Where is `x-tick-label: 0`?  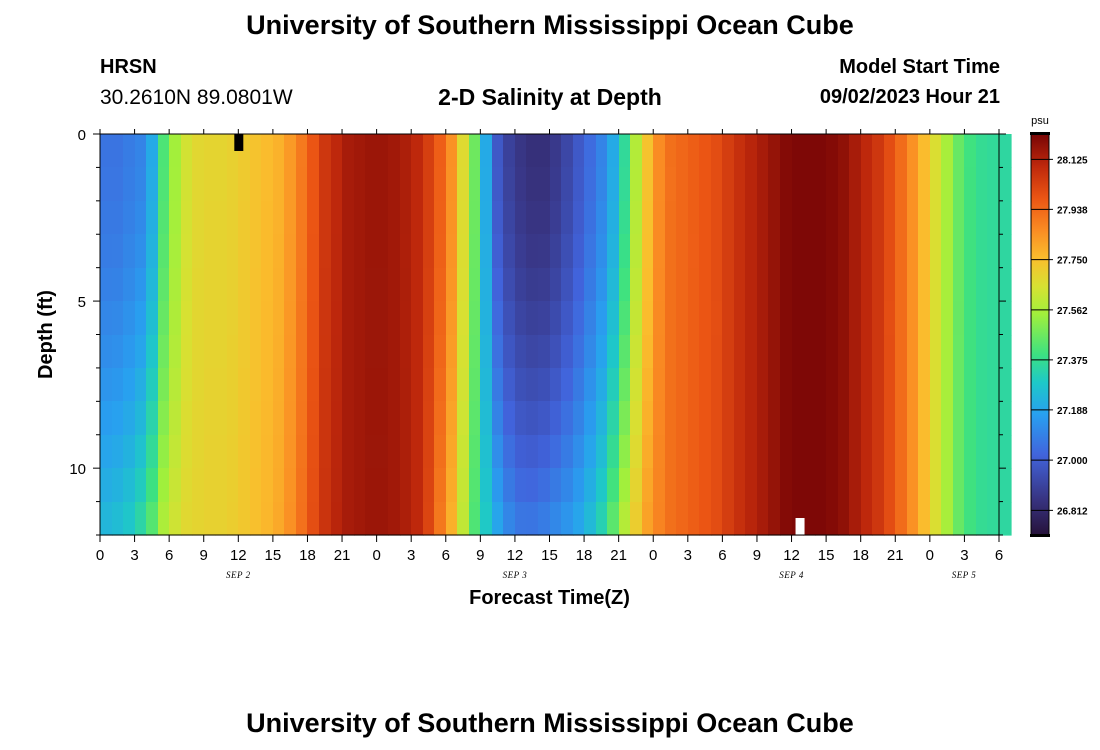
x-tick-label: 0 is located at coordinates (376, 555).